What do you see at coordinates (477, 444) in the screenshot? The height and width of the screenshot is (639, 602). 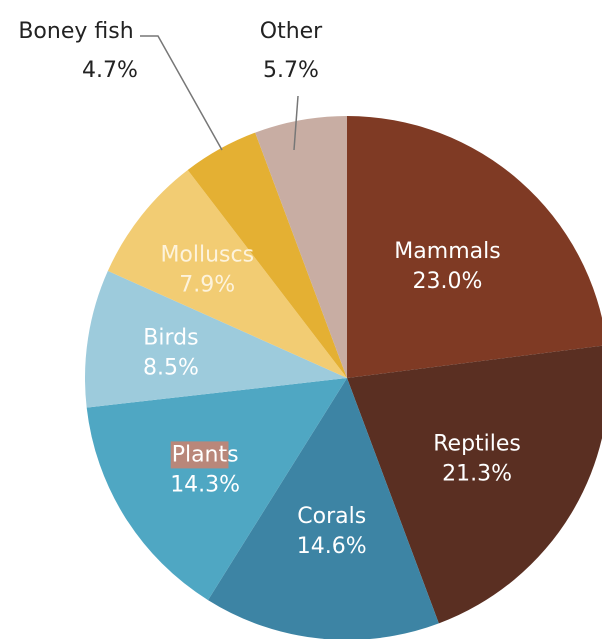 I see `slice-label-reptiles: Reptiles` at bounding box center [477, 444].